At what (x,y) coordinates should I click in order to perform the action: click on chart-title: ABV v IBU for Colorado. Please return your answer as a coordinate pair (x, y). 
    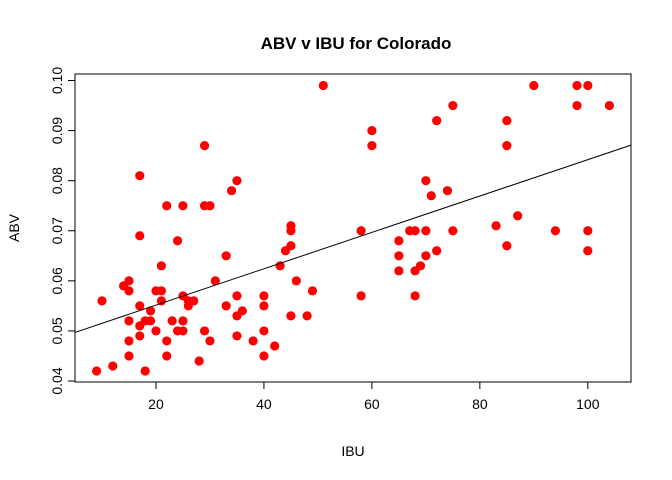
    Looking at the image, I should click on (356, 43).